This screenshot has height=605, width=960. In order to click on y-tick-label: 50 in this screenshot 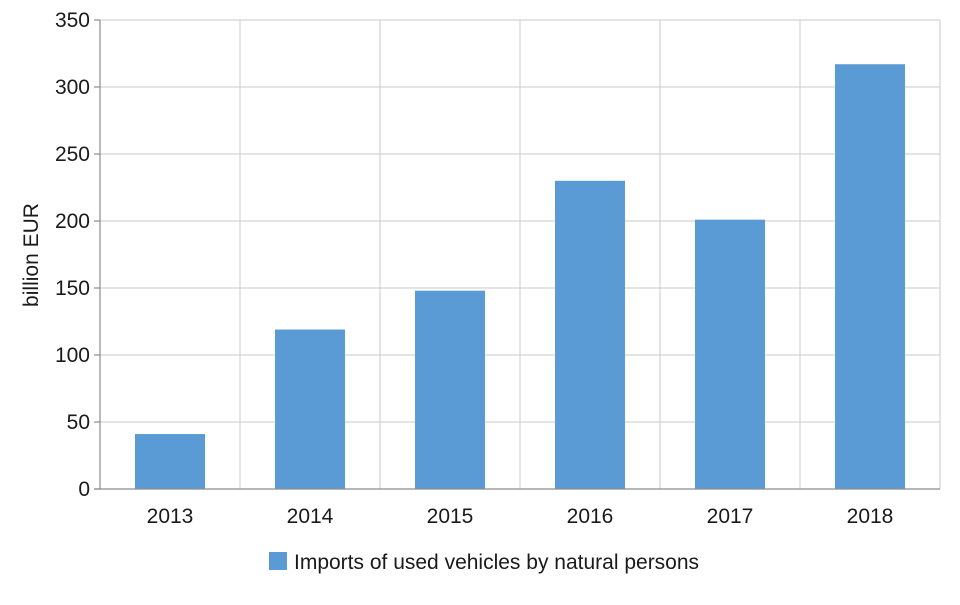, I will do `click(78, 422)`.